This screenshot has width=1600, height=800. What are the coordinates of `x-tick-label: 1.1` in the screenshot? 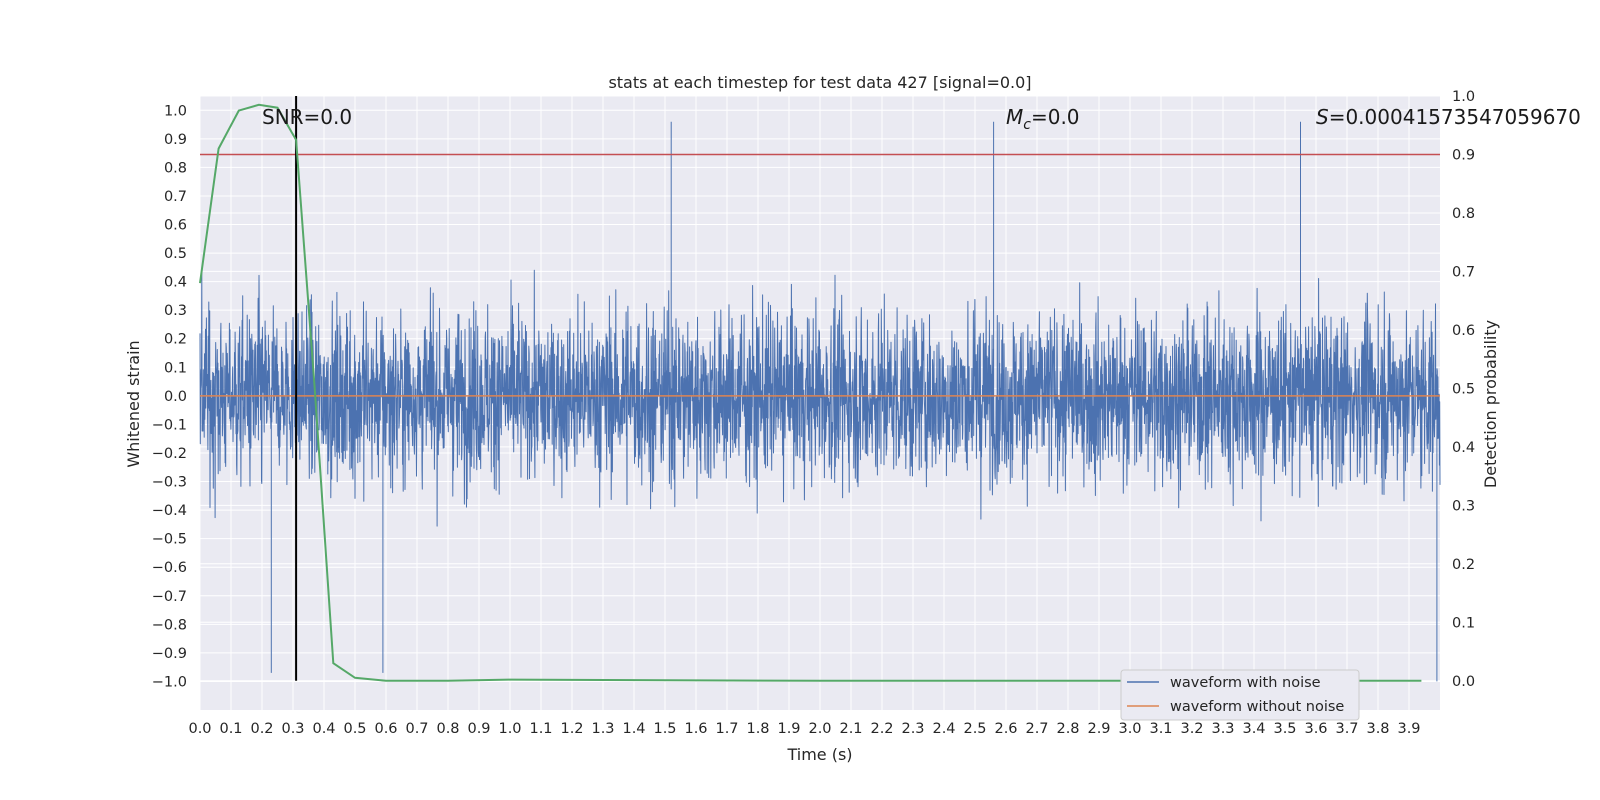 It's located at (540, 729).